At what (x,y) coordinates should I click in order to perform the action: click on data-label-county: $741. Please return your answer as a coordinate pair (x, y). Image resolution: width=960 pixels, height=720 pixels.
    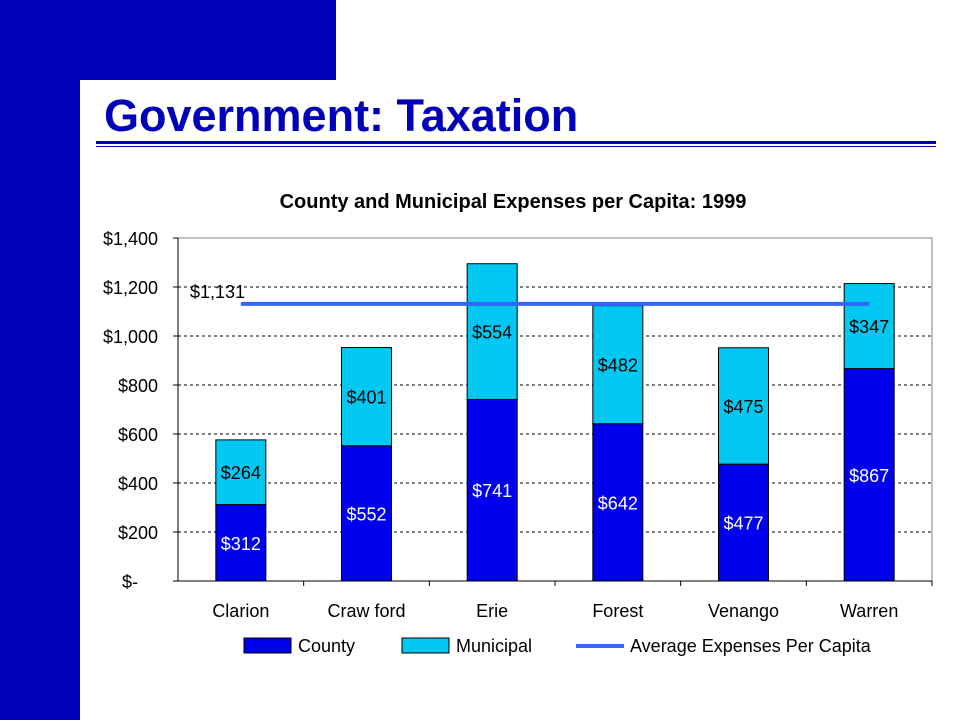
    Looking at the image, I should click on (492, 491).